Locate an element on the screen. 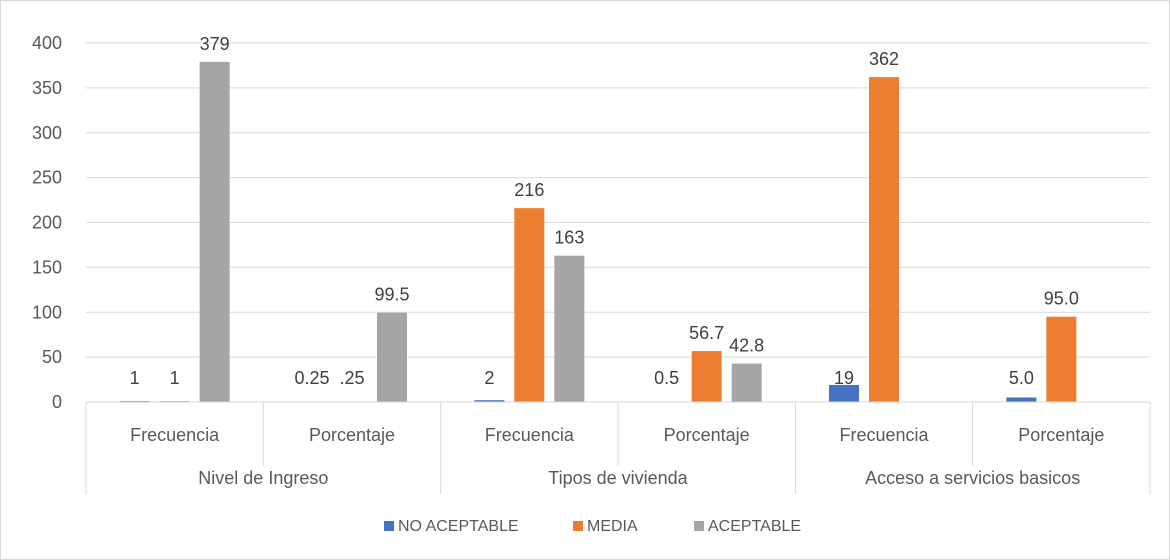  data-label: 0.25 is located at coordinates (311, 378).